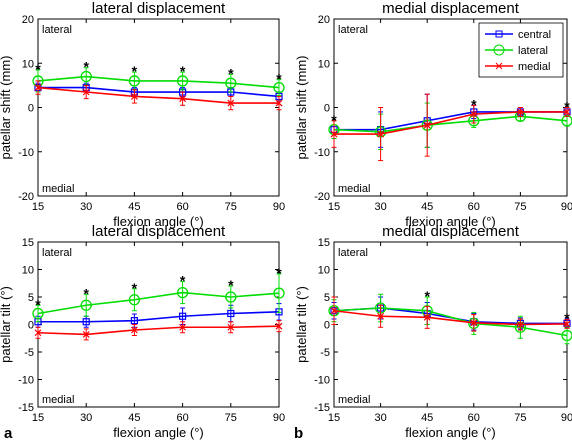  Describe the element at coordinates (182, 418) in the screenshot. I see `chart-3-xtick-label: 60` at that location.